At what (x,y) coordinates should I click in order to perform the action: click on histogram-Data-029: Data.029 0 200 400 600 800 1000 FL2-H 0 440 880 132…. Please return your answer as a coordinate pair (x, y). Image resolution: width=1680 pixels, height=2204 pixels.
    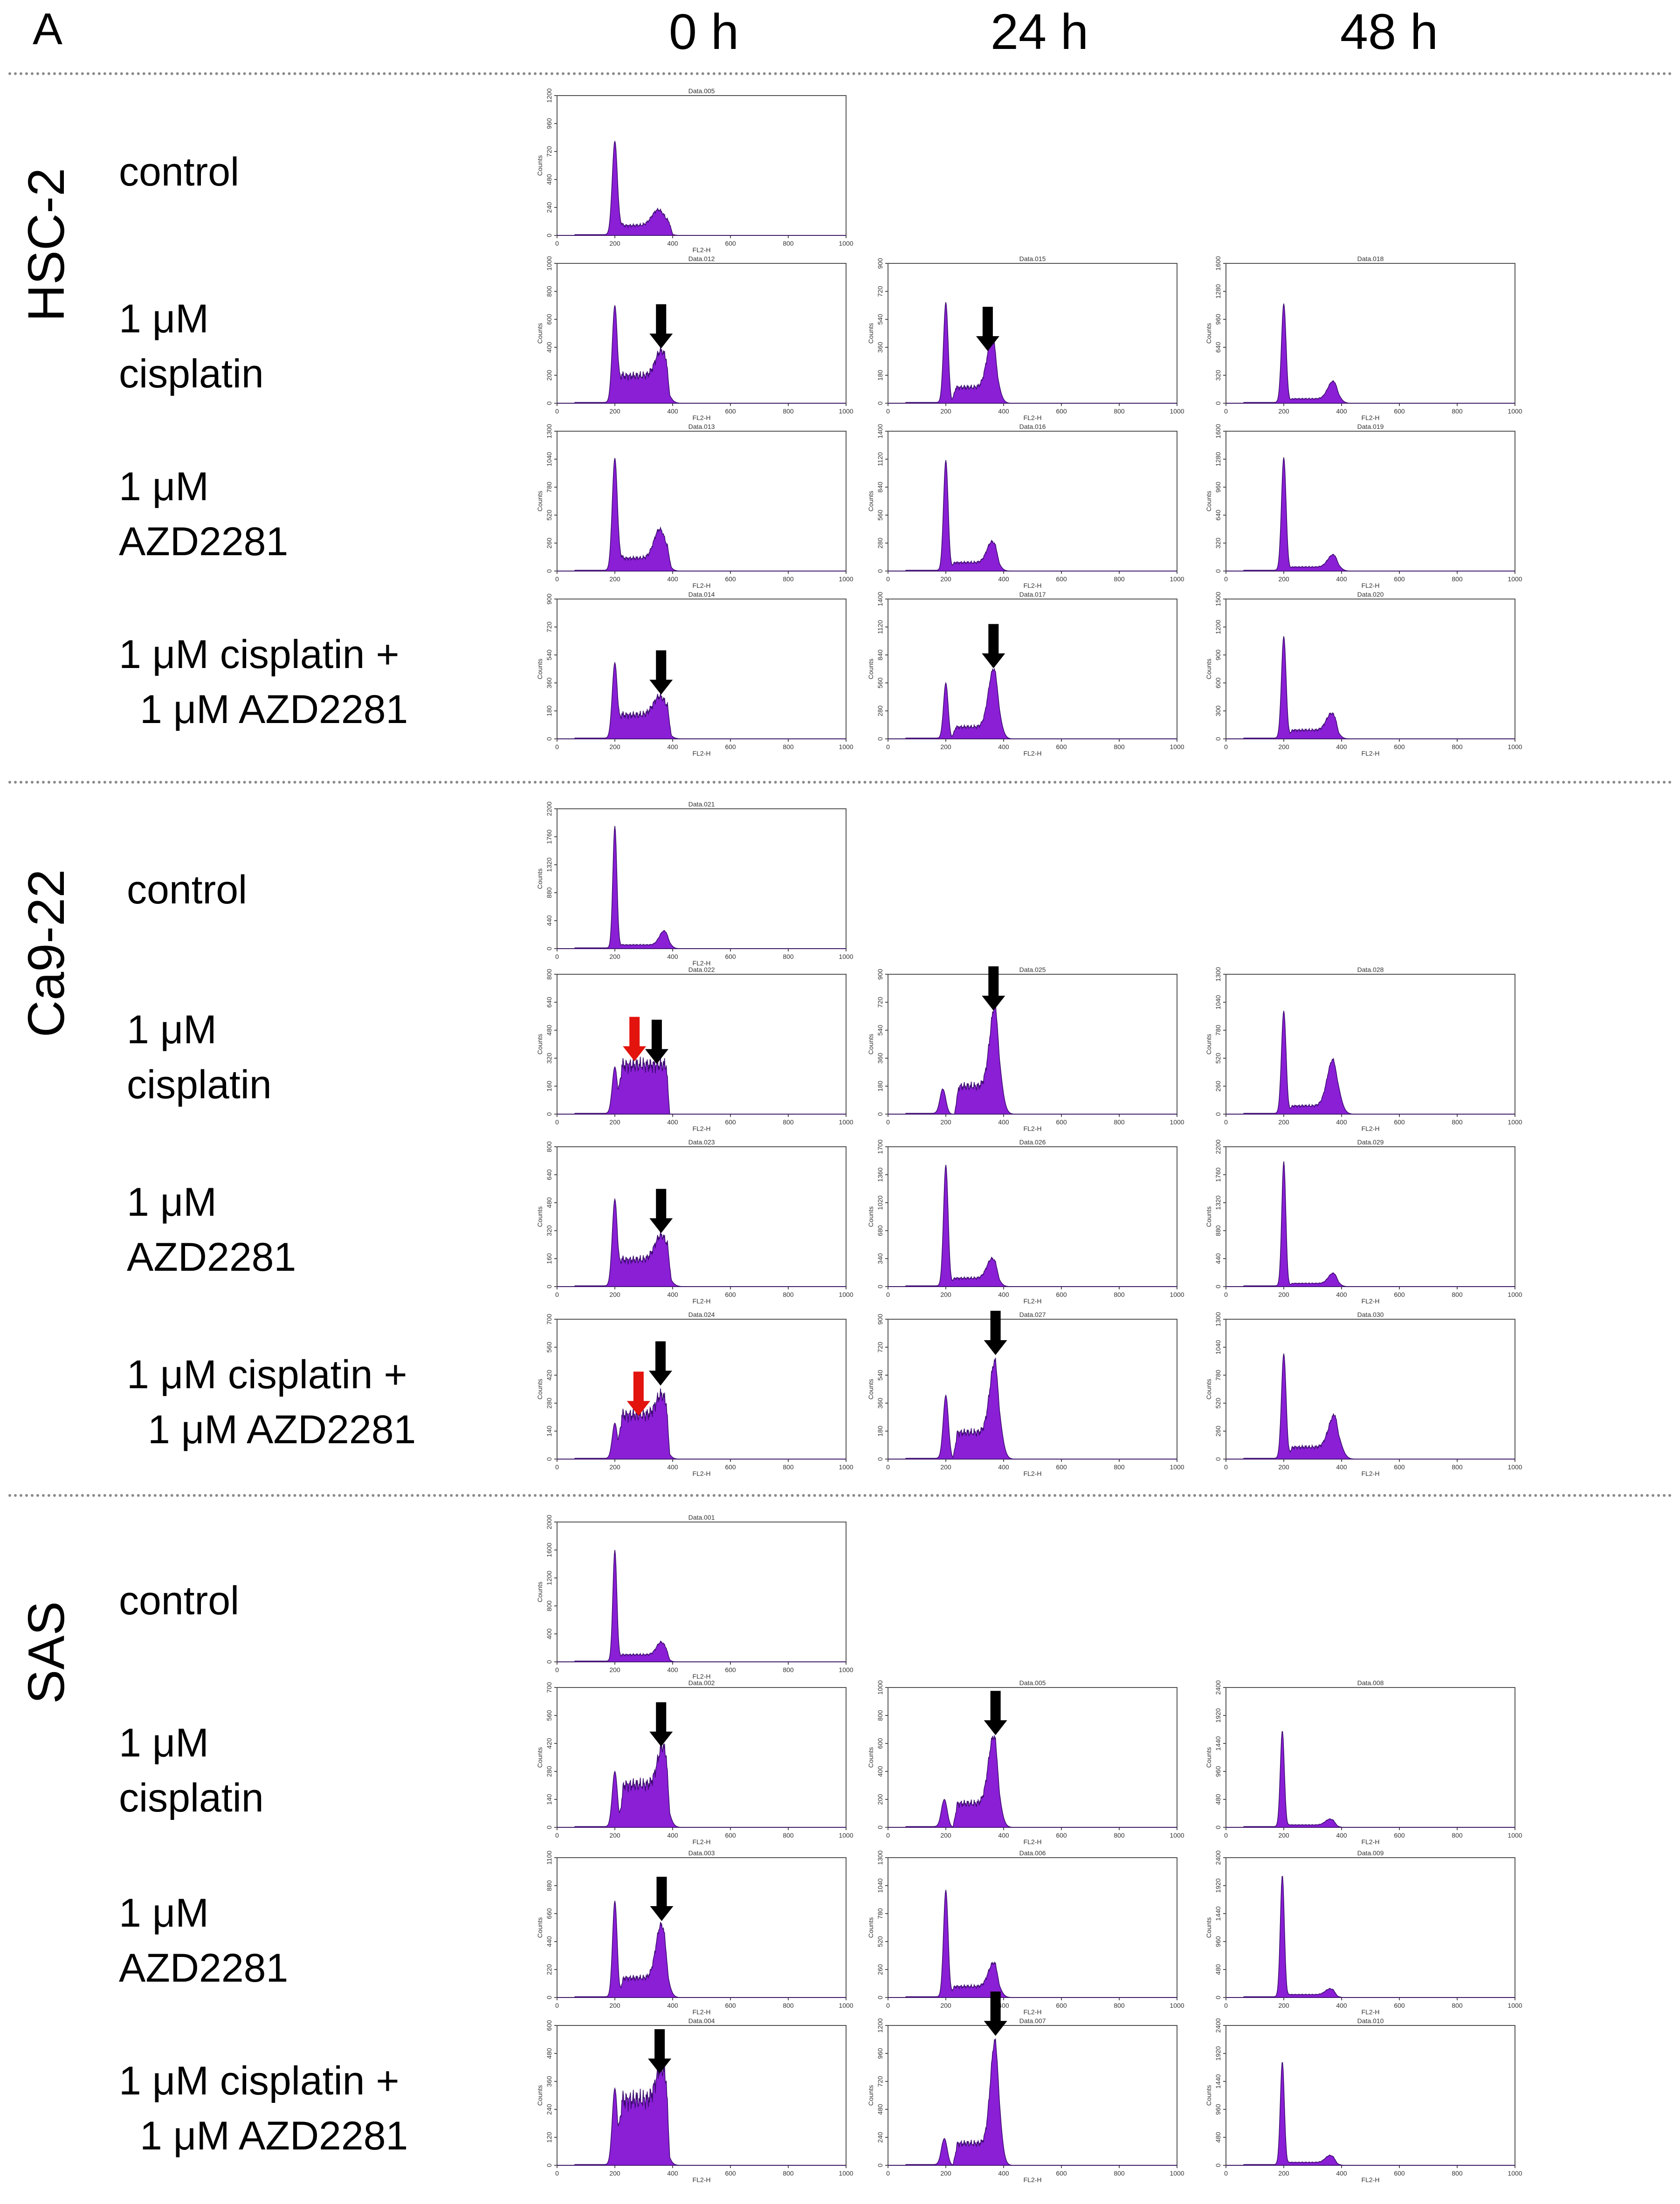
    Looking at the image, I should click on (1363, 1221).